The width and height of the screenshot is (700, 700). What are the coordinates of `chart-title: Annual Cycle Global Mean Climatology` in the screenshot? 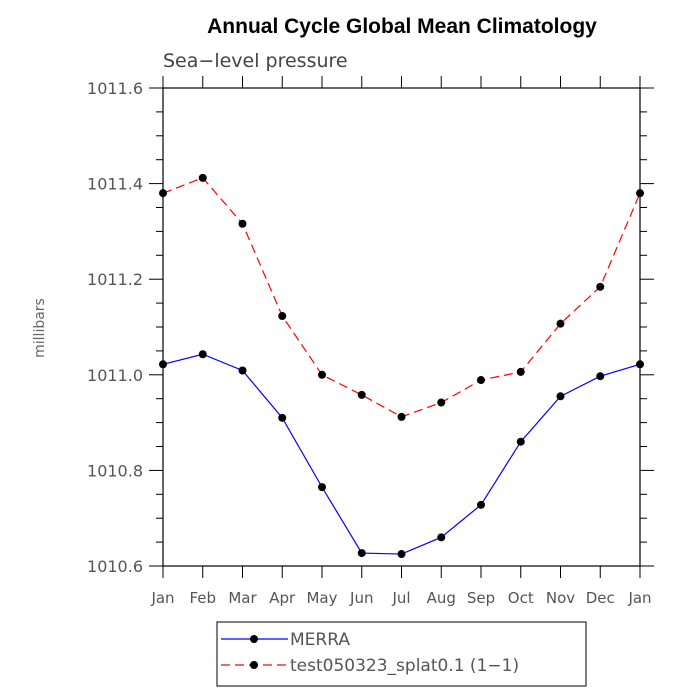 It's located at (402, 26).